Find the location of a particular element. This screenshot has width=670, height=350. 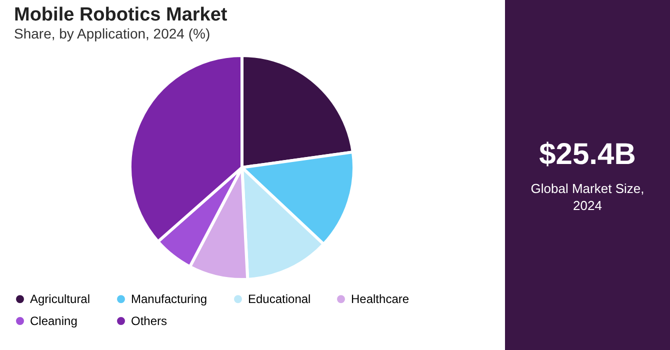

chart-subtitle: Share, by Application, 2024 (%) is located at coordinates (112, 34).